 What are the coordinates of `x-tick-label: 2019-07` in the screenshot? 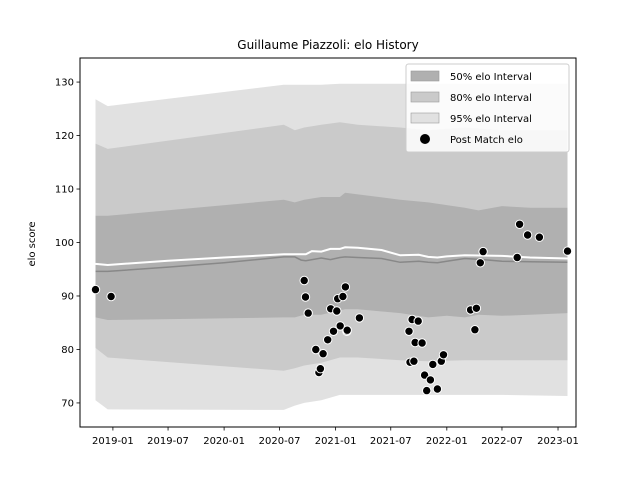 It's located at (168, 441).